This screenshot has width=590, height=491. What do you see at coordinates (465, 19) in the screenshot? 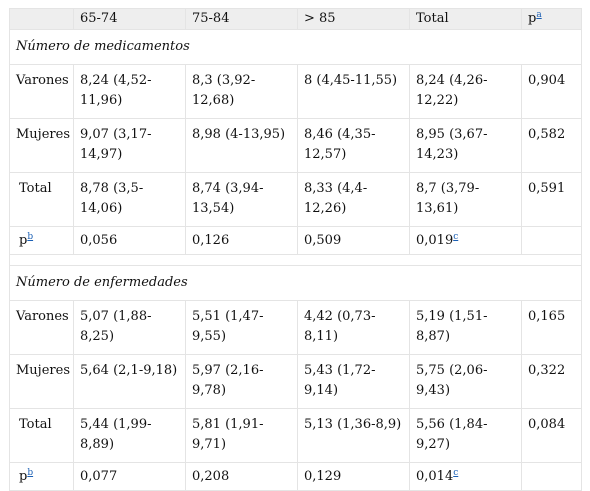
I see `header-total: Total` at bounding box center [465, 19].